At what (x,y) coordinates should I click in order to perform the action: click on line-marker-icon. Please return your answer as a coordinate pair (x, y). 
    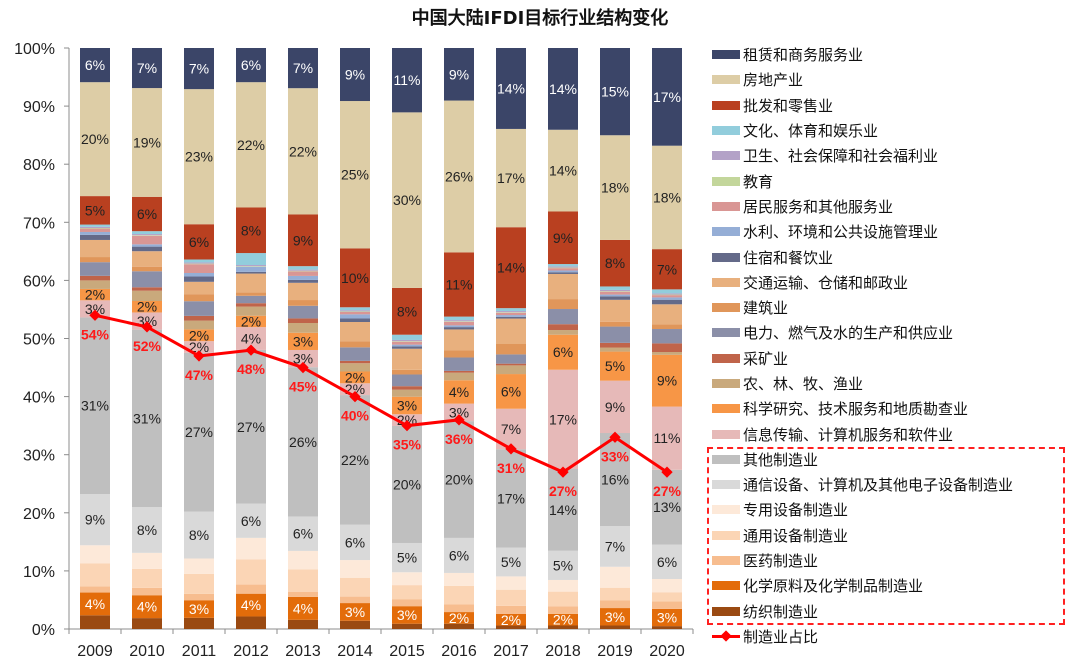
    Looking at the image, I should click on (726, 636).